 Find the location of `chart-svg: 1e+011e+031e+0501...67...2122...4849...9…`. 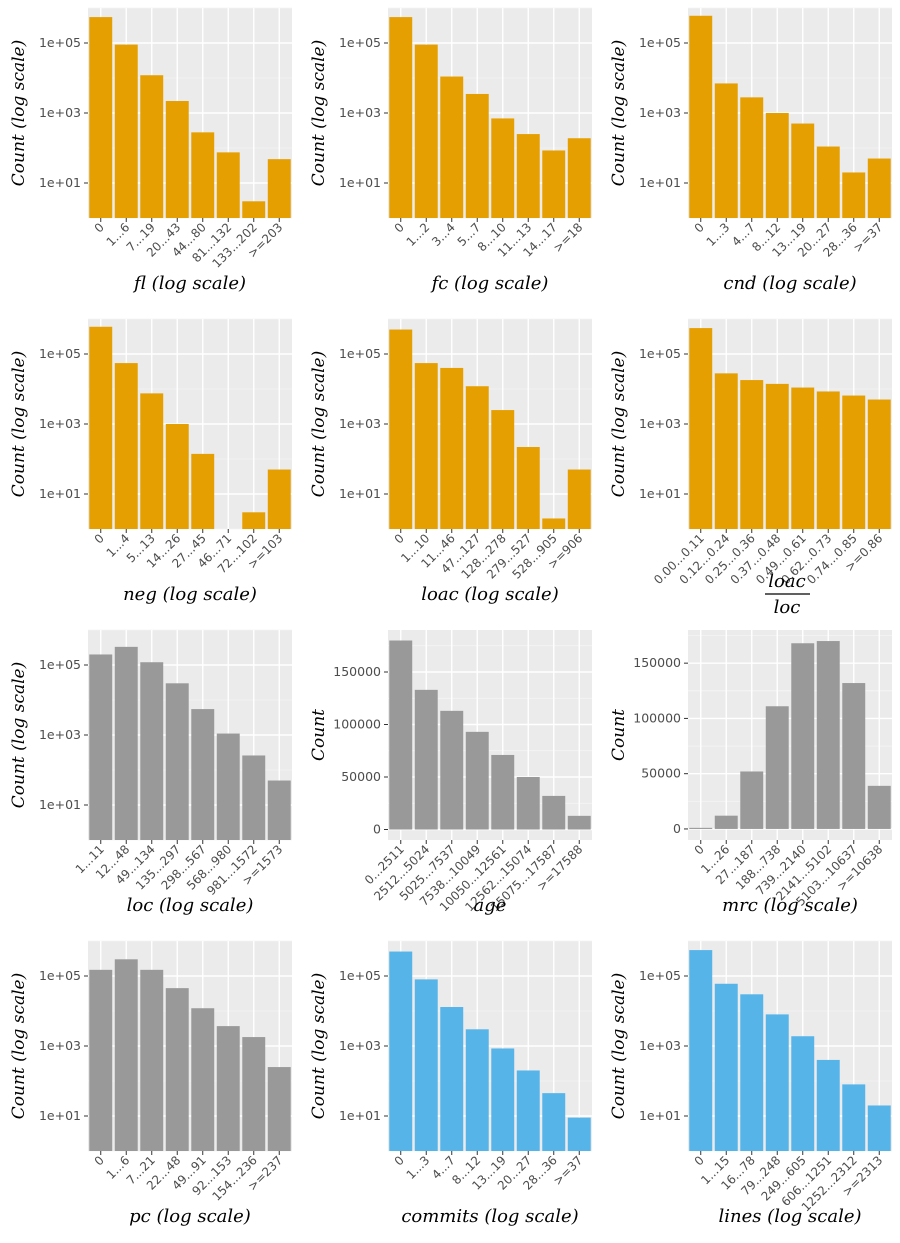

chart-svg: 1e+011e+031e+0501...67...2122...4849...9… is located at coordinates (150, 1083).